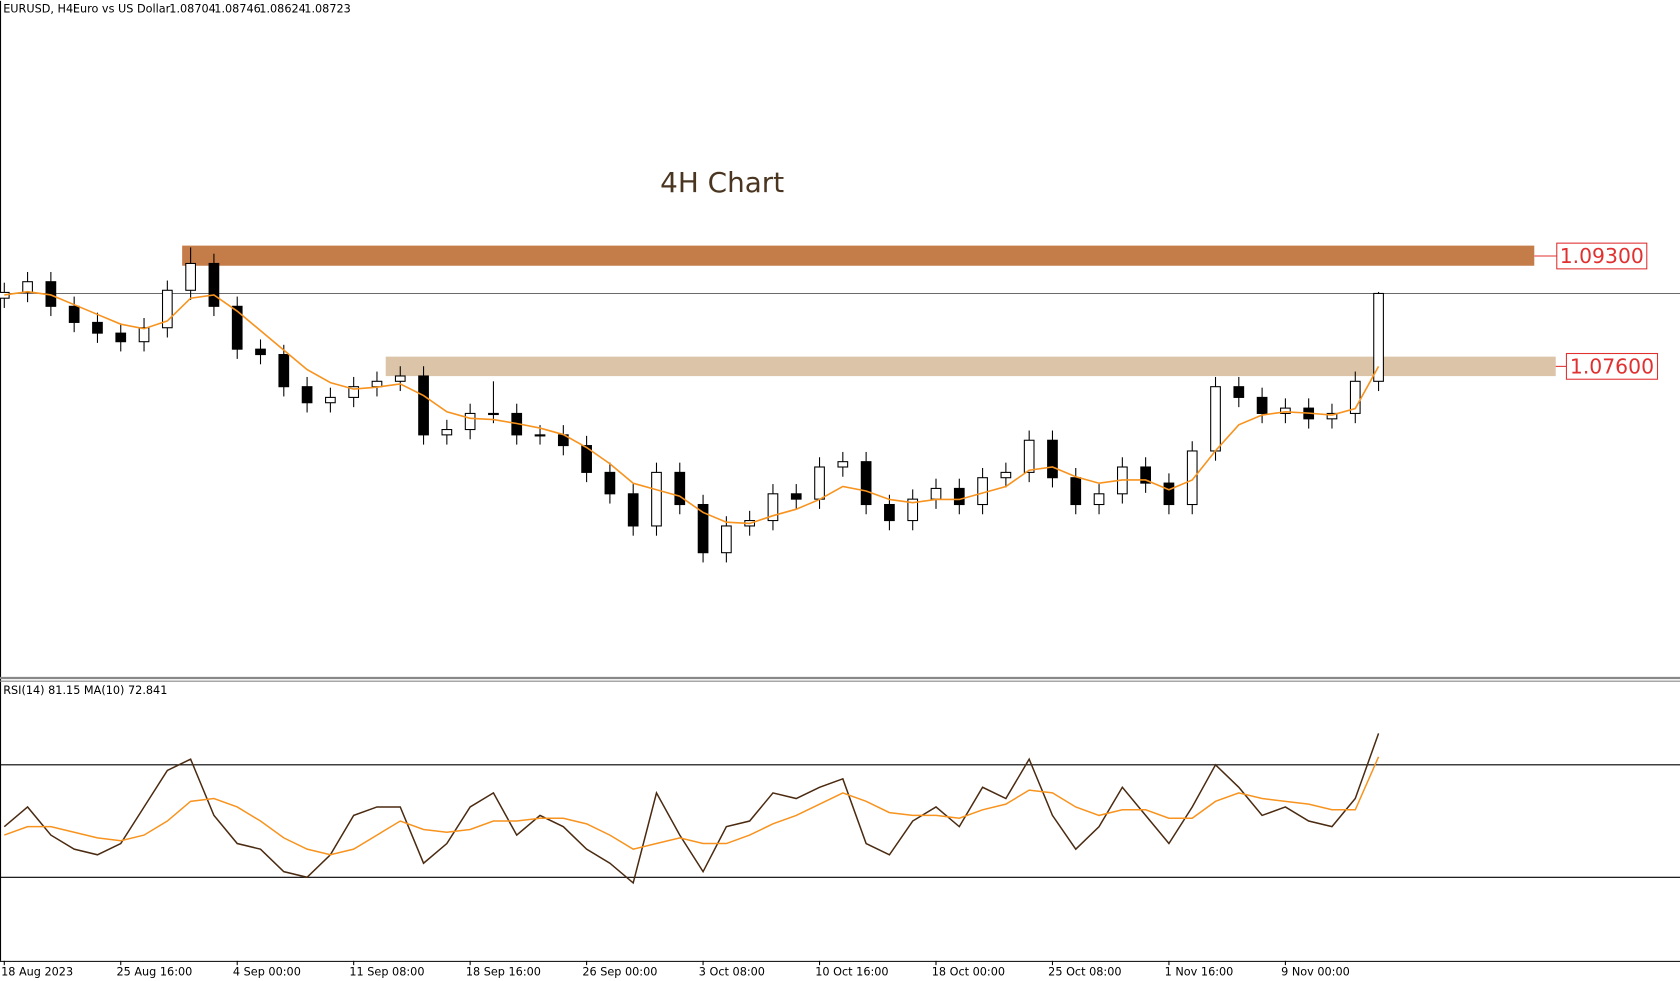  What do you see at coordinates (192, 8) in the screenshot?
I see `ohlc-open: 1.08704` at bounding box center [192, 8].